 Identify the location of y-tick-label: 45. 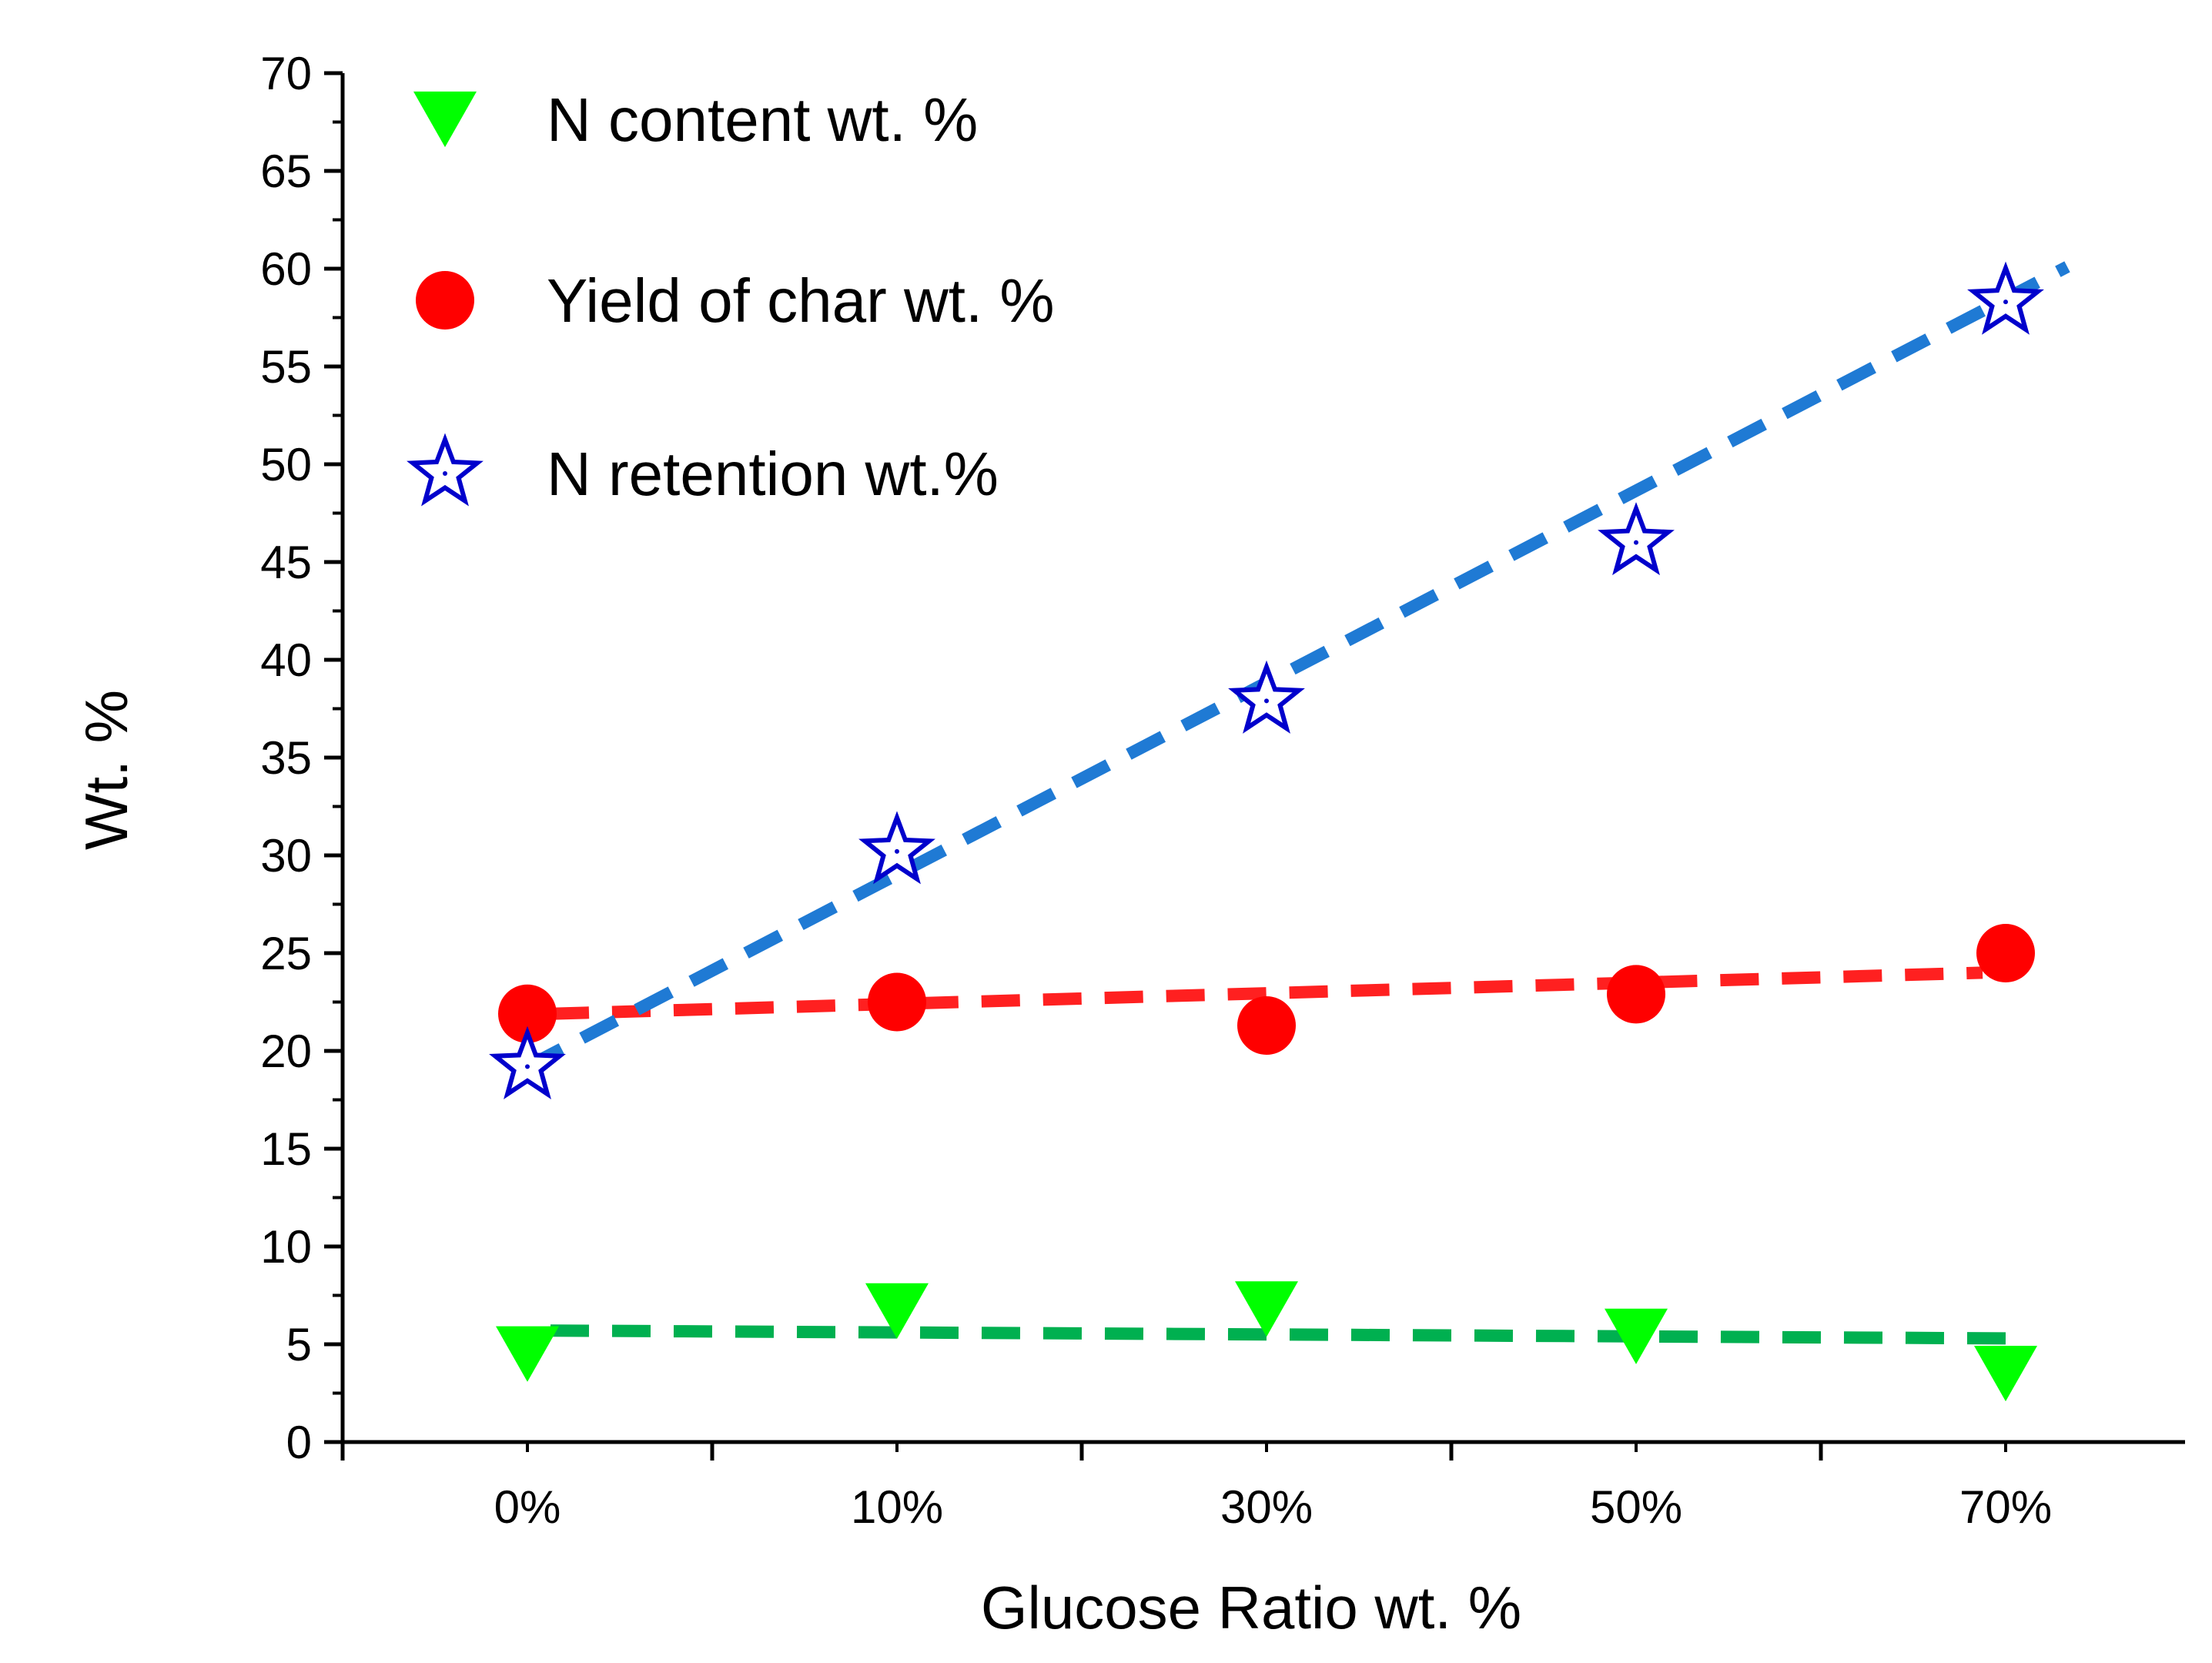
(286, 562).